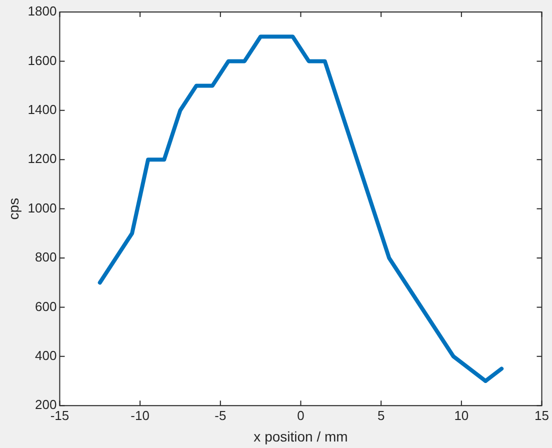 This screenshot has width=552, height=448. What do you see at coordinates (42, 208) in the screenshot?
I see `y-tick-label: 1000` at bounding box center [42, 208].